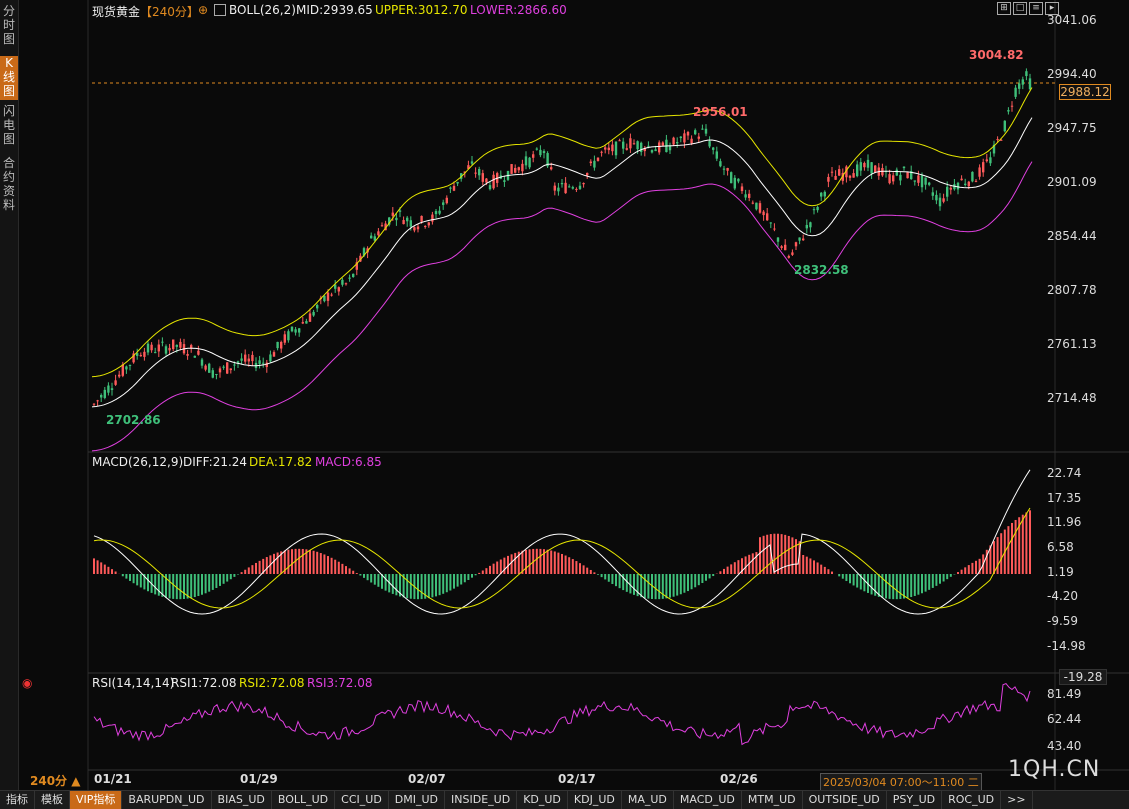 The image size is (1129, 809). What do you see at coordinates (55, 781) in the screenshot?
I see `period-selector: 240分 ▲` at bounding box center [55, 781].